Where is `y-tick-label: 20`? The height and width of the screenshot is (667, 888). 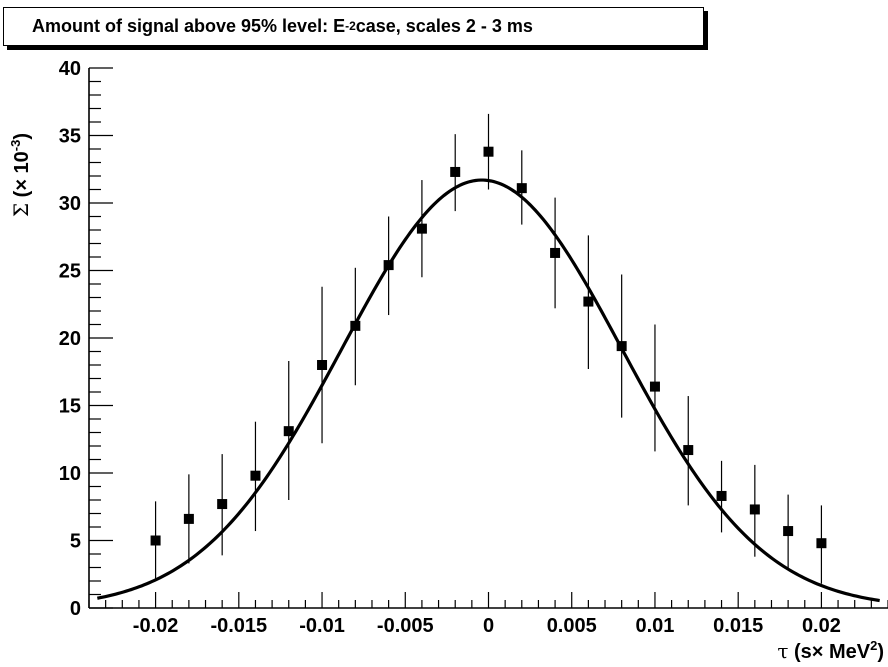 y-tick-label: 20 is located at coordinates (70, 339).